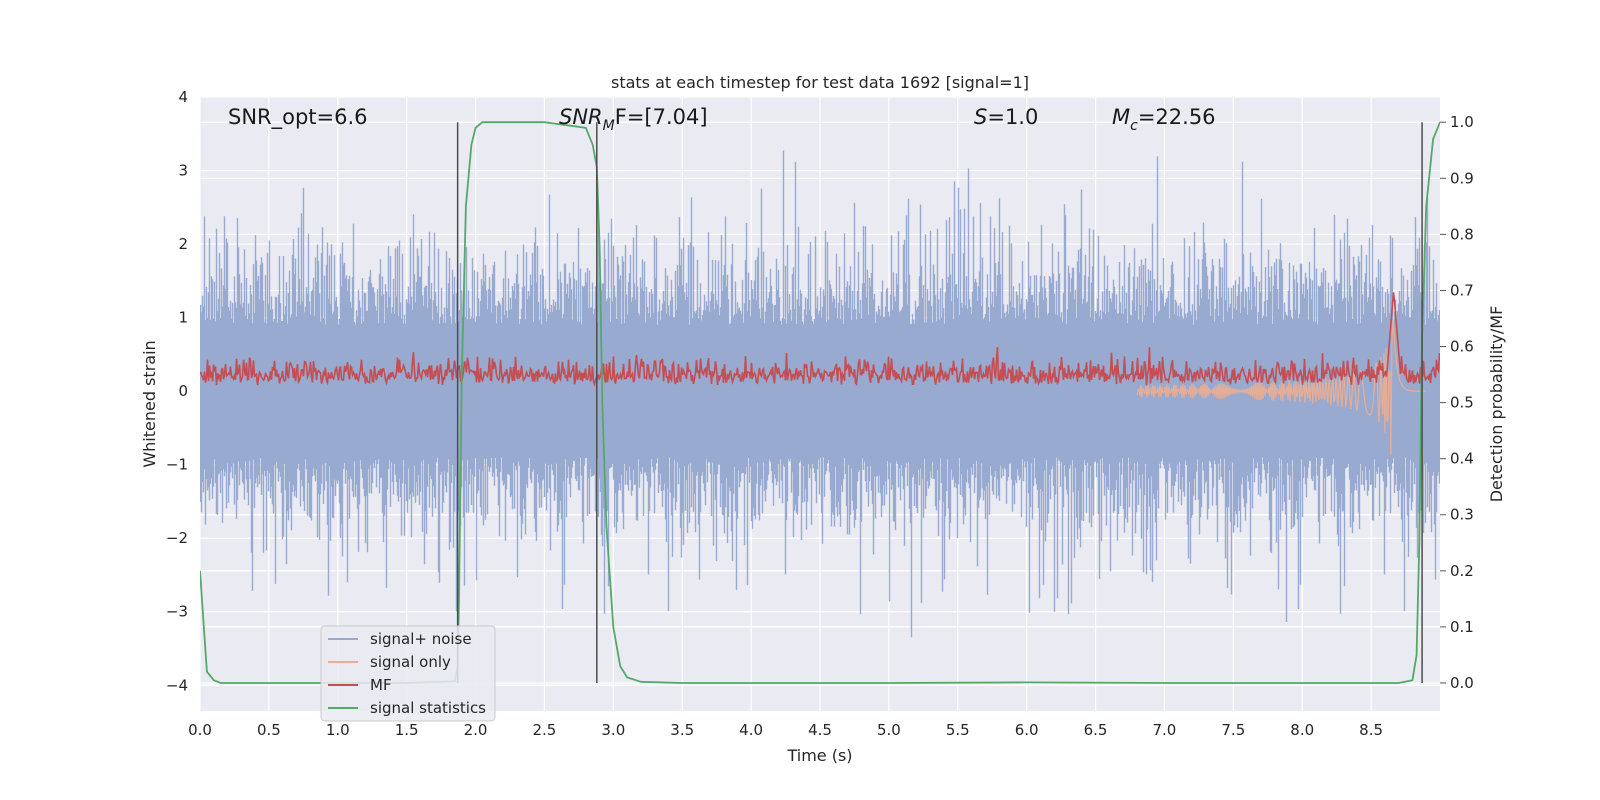 The height and width of the screenshot is (800, 1600). I want to click on annotation-snr-mf: SNRMF=[7.04], so click(633, 119).